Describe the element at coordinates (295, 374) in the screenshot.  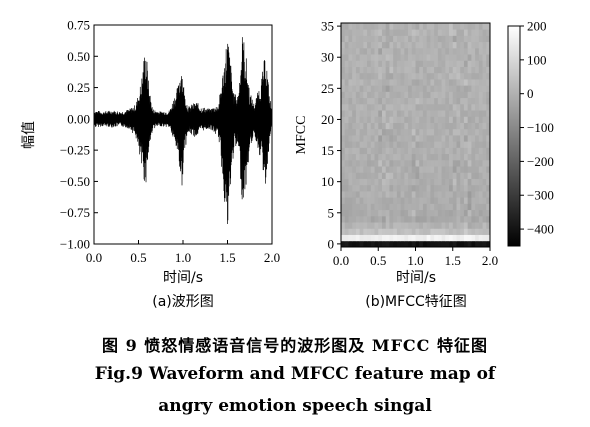
I see `caption-english-line-1: Fig.9 Waveform and MFCC feature map of` at that location.